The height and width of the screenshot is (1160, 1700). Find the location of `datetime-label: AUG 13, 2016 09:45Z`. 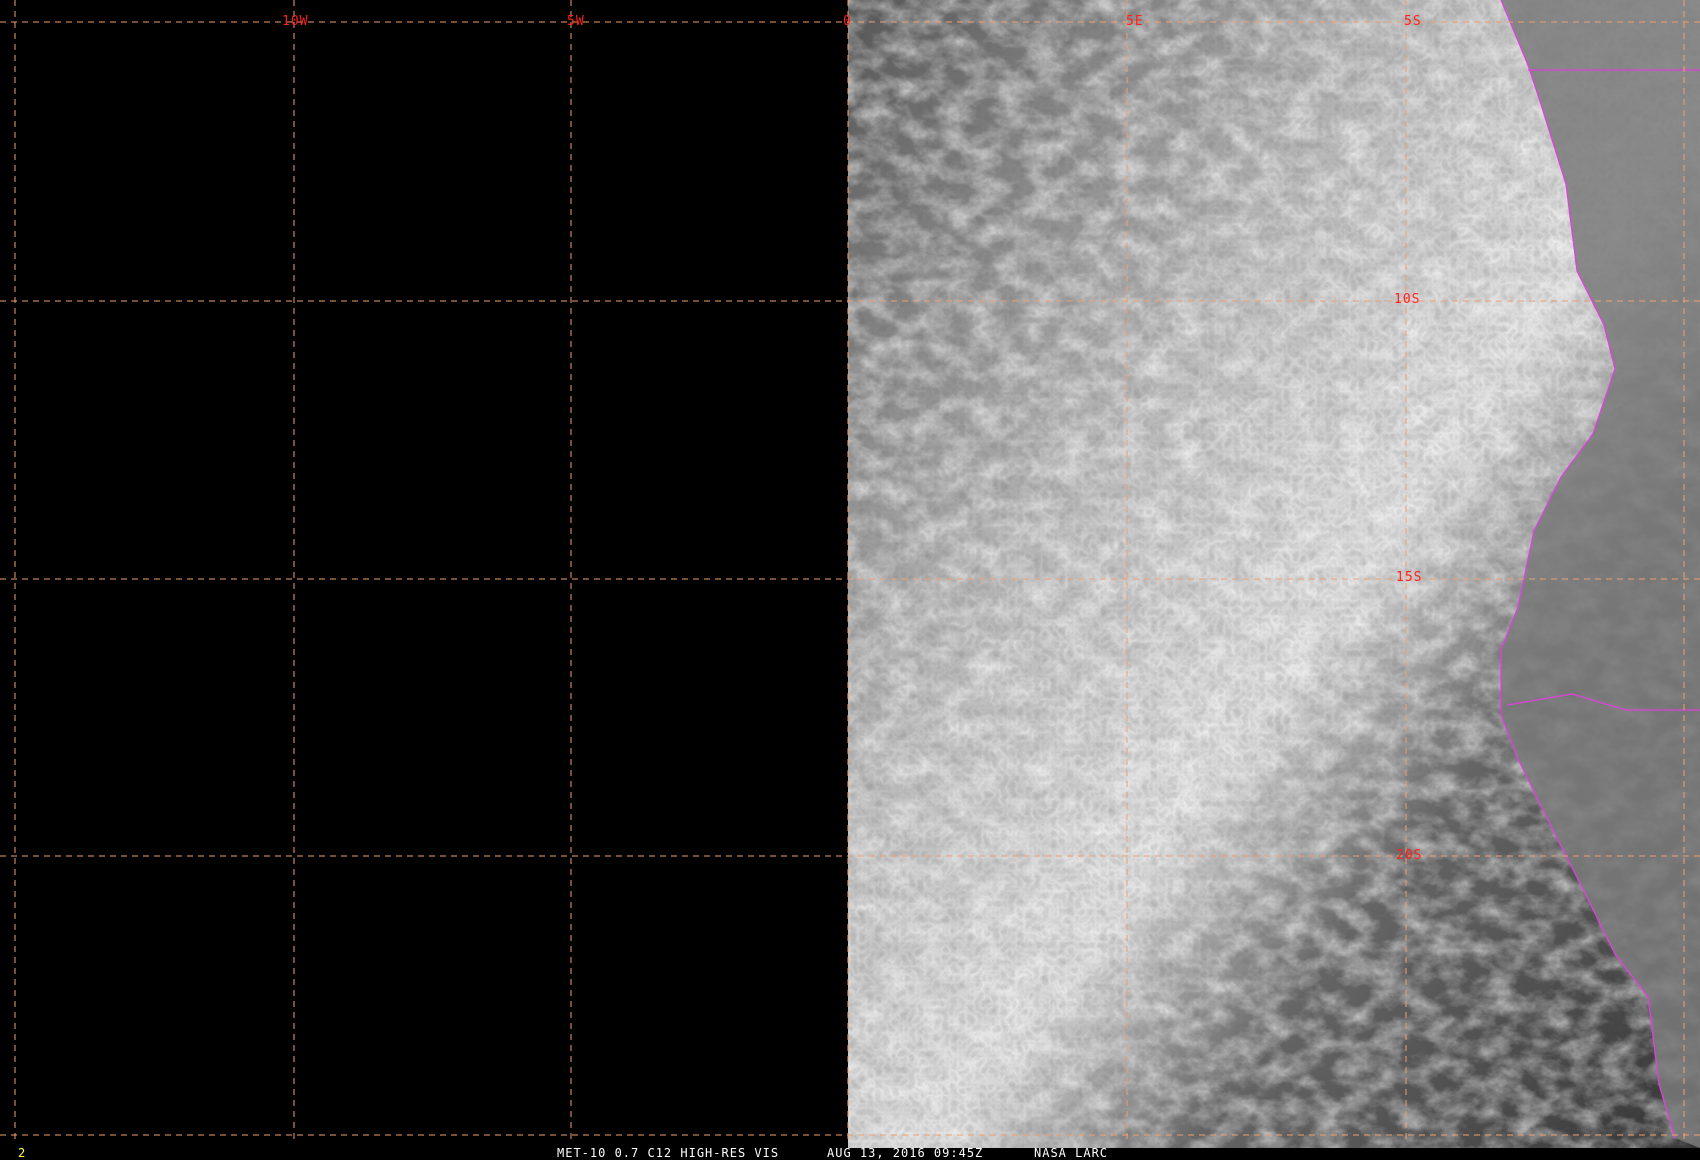

datetime-label: AUG 13, 2016 09:45Z is located at coordinates (905, 1153).